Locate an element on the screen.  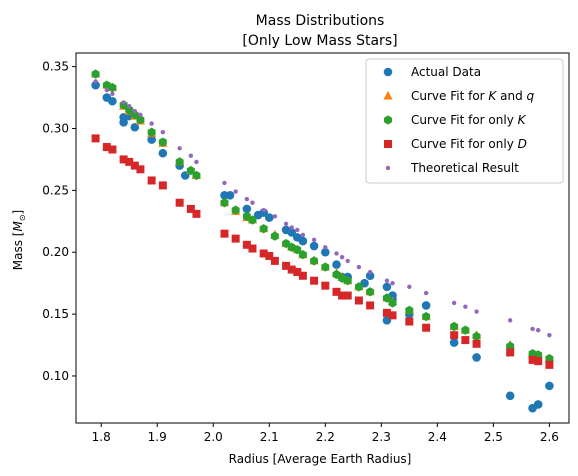
y-axis-ticks: 0.10 0.15 0.20 0.25 0.30 0.35 is located at coordinates (59, 221).